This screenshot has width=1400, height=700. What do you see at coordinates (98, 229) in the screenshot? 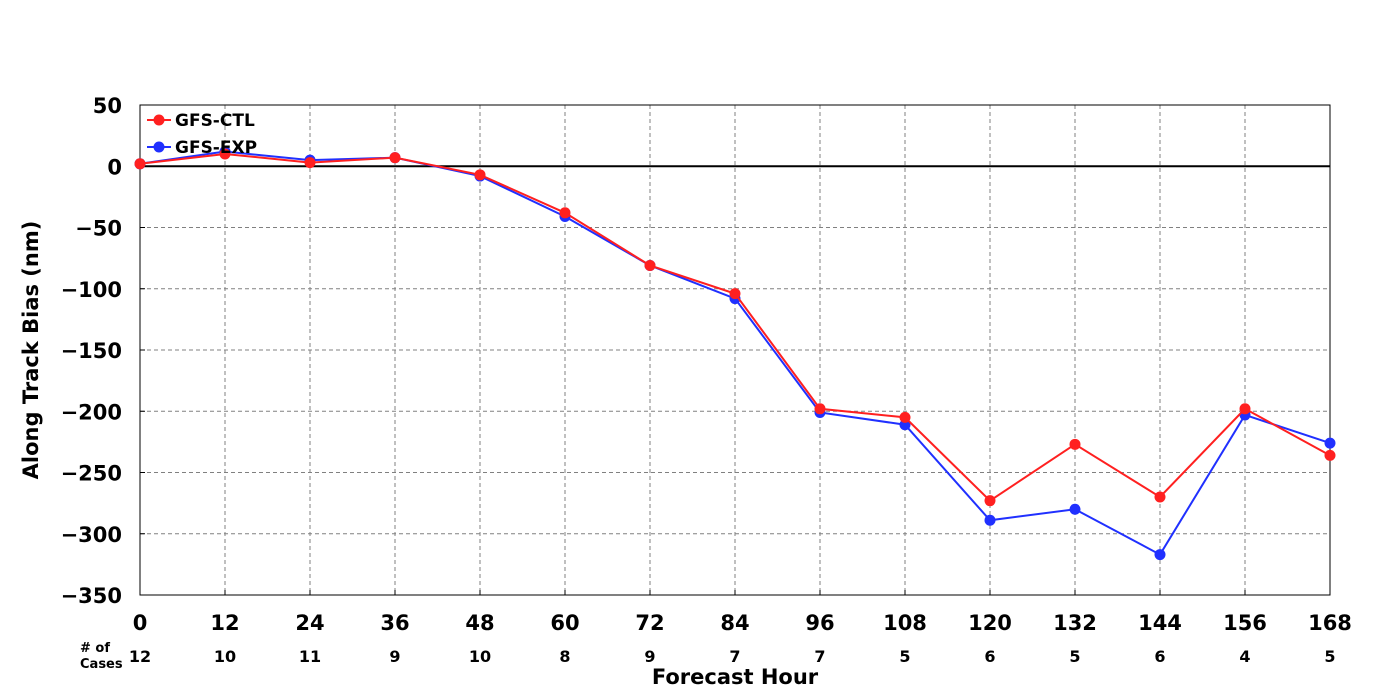
I see `y-tick-label: −50` at bounding box center [98, 229].